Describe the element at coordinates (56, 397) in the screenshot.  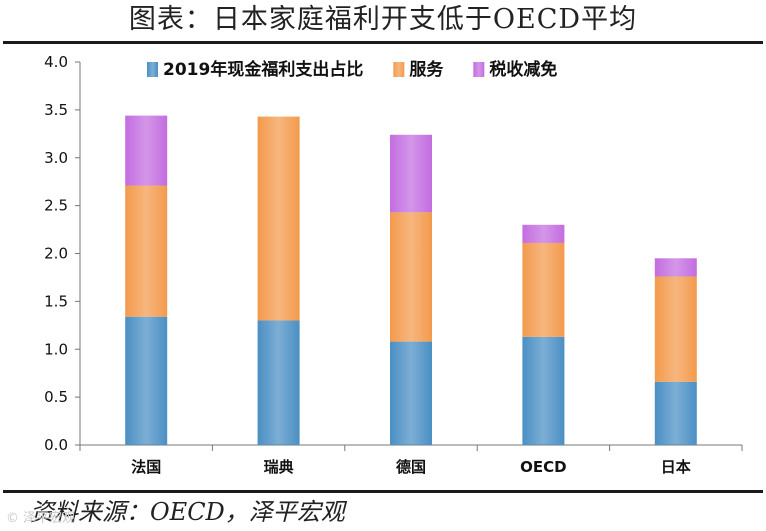
I see `y-tick-label: 0.5` at that location.